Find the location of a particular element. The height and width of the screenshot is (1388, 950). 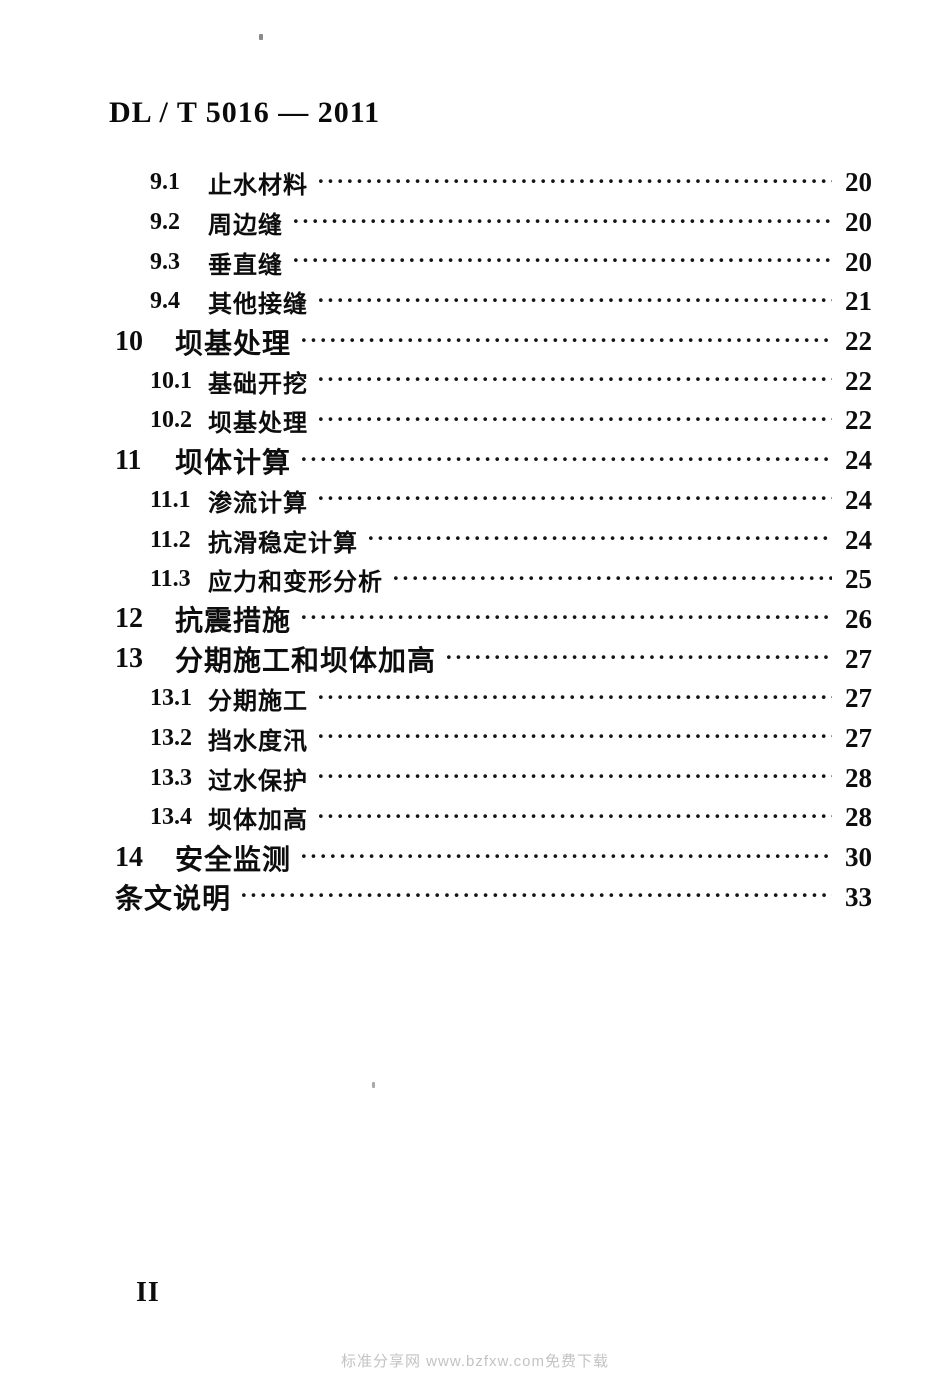

toc-entry-number: 13.4 is located at coordinates (171, 817).